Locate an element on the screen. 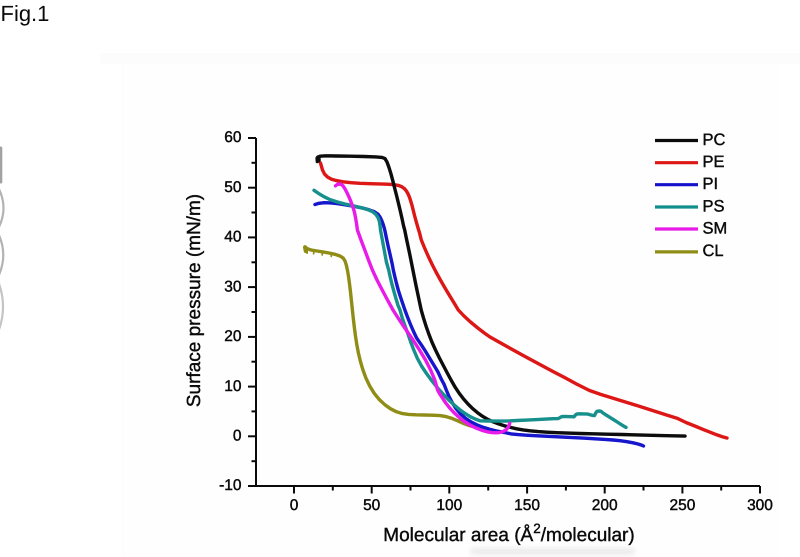 The width and height of the screenshot is (800, 557). svg-text: 40 is located at coordinates (233, 237).